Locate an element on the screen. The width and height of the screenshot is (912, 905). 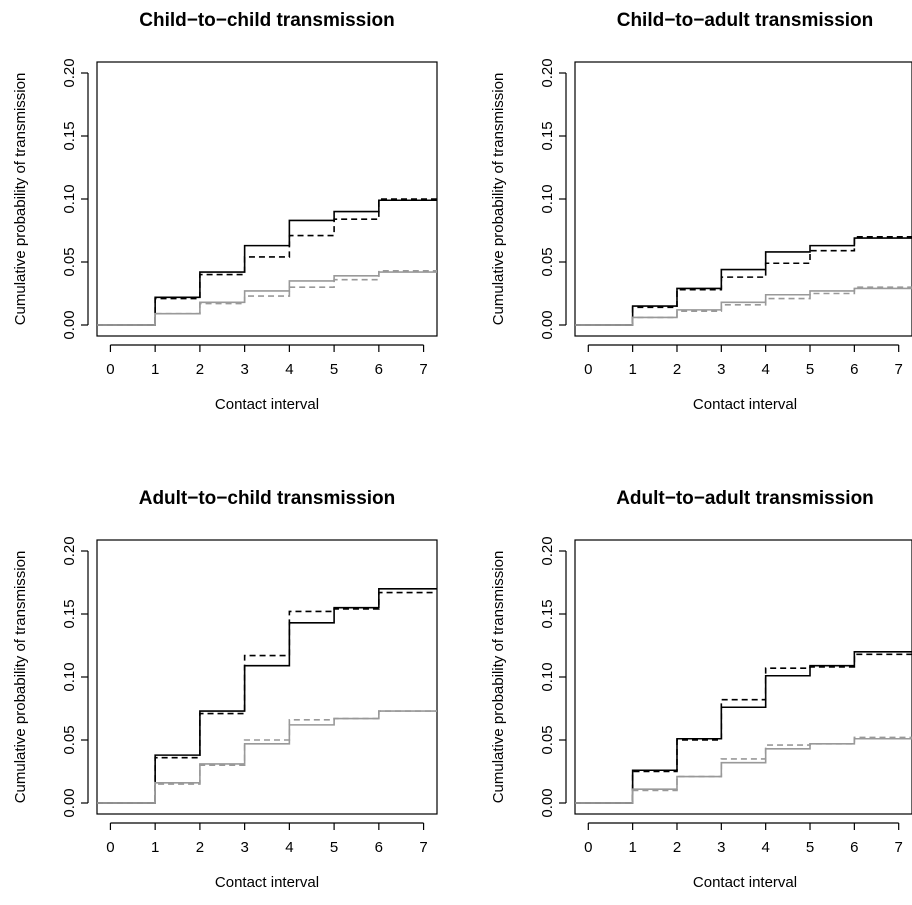
chart-title: Child−to−adult transmission is located at coordinates (745, 20).